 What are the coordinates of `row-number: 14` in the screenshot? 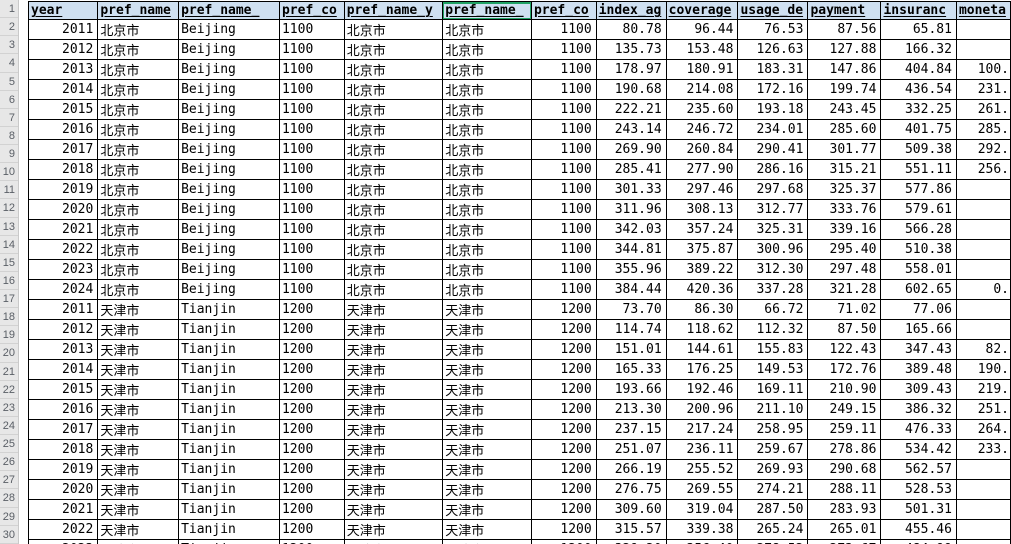 It's located at (9, 245).